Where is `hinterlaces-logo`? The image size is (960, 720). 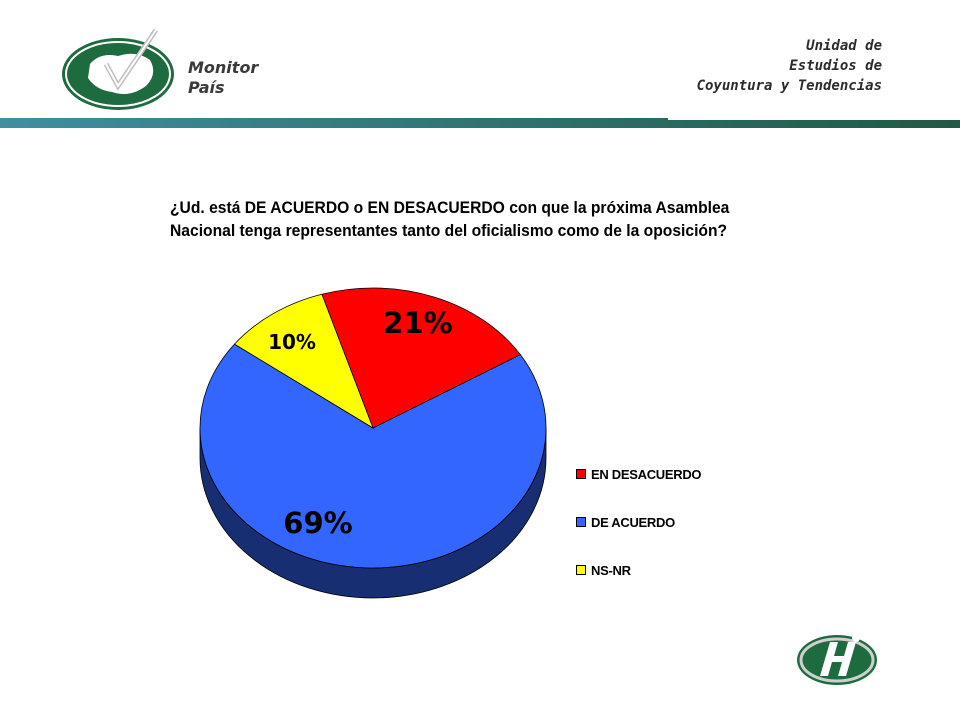
hinterlaces-logo is located at coordinates (837, 659).